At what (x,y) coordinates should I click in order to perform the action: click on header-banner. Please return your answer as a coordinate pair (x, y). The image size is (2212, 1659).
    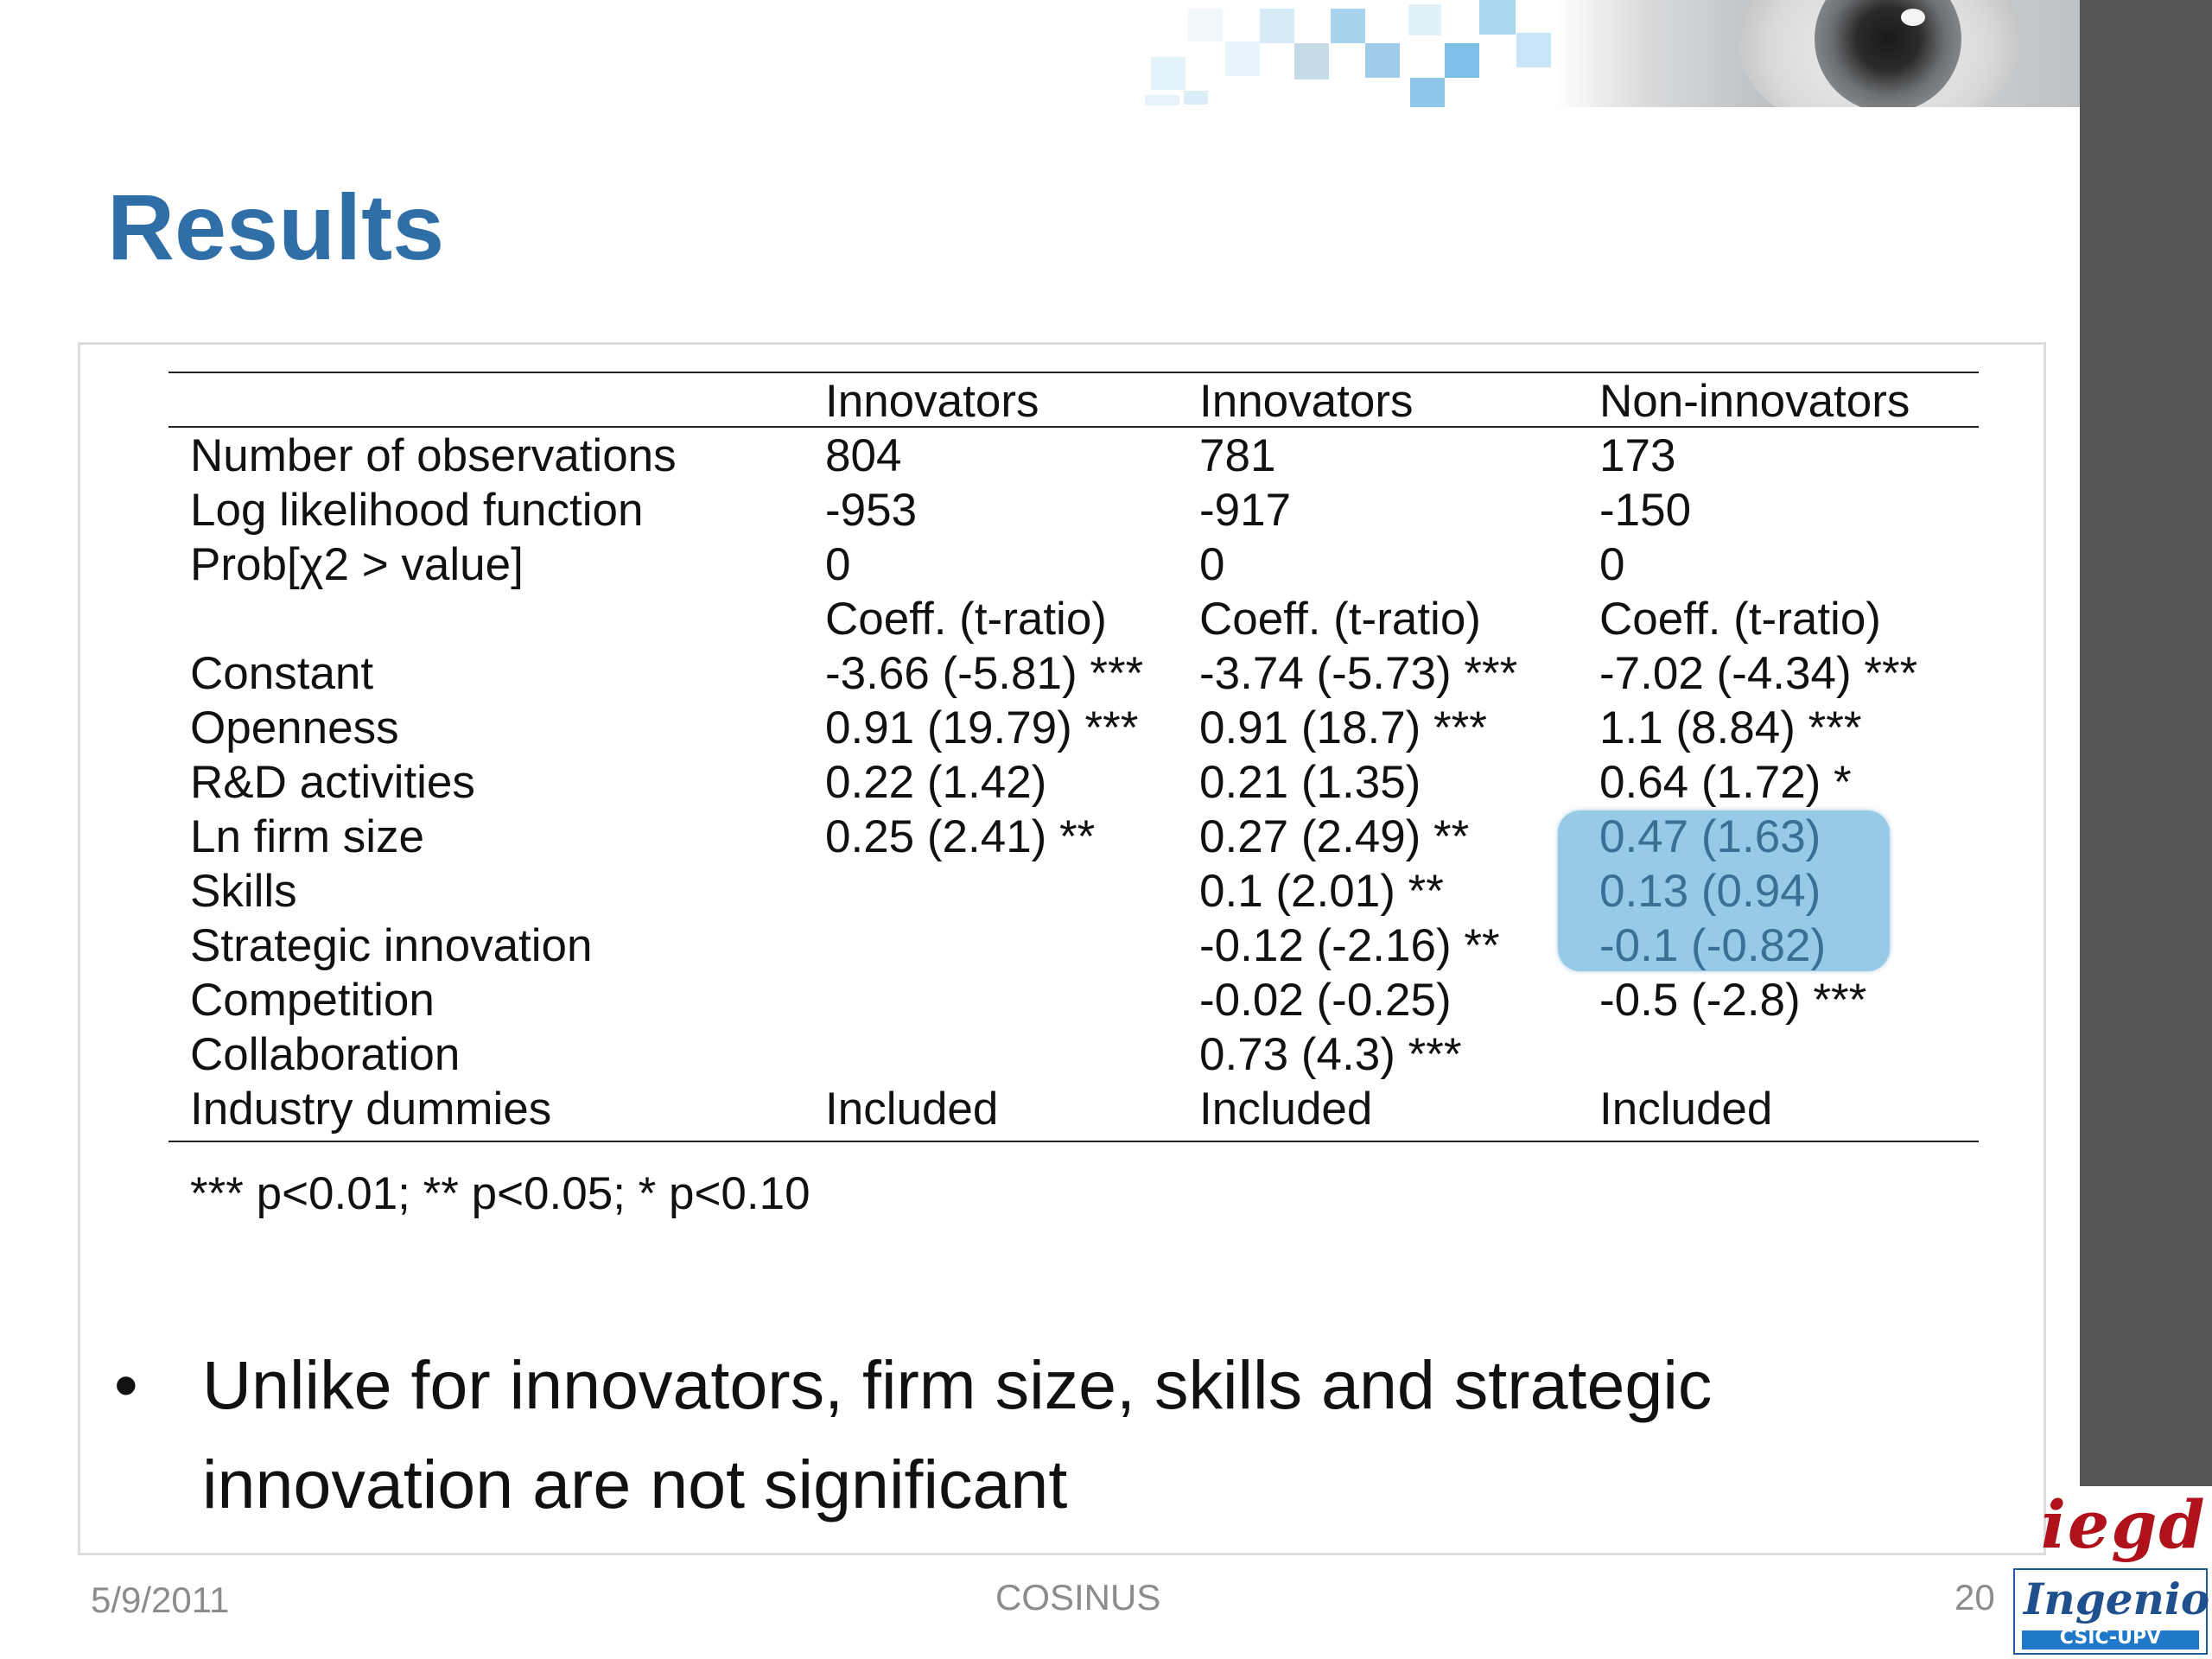
    Looking at the image, I should click on (1575, 53).